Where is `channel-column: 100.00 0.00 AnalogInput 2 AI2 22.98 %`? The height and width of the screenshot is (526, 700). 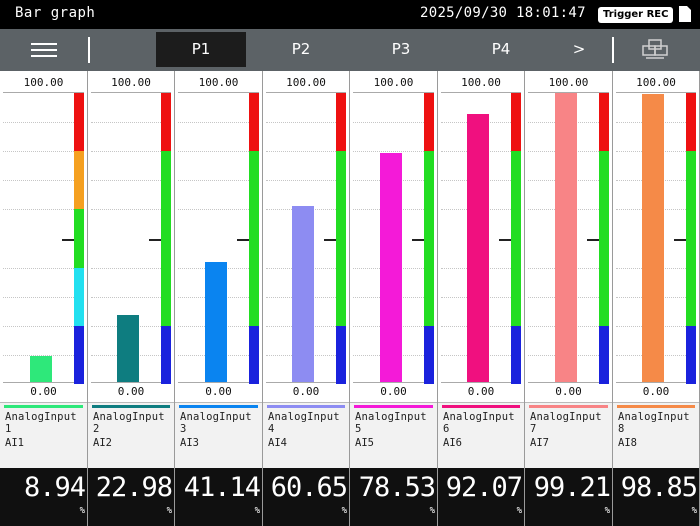
channel-column: 100.00 0.00 AnalogInput 2 AI2 22.98 % is located at coordinates (131, 298).